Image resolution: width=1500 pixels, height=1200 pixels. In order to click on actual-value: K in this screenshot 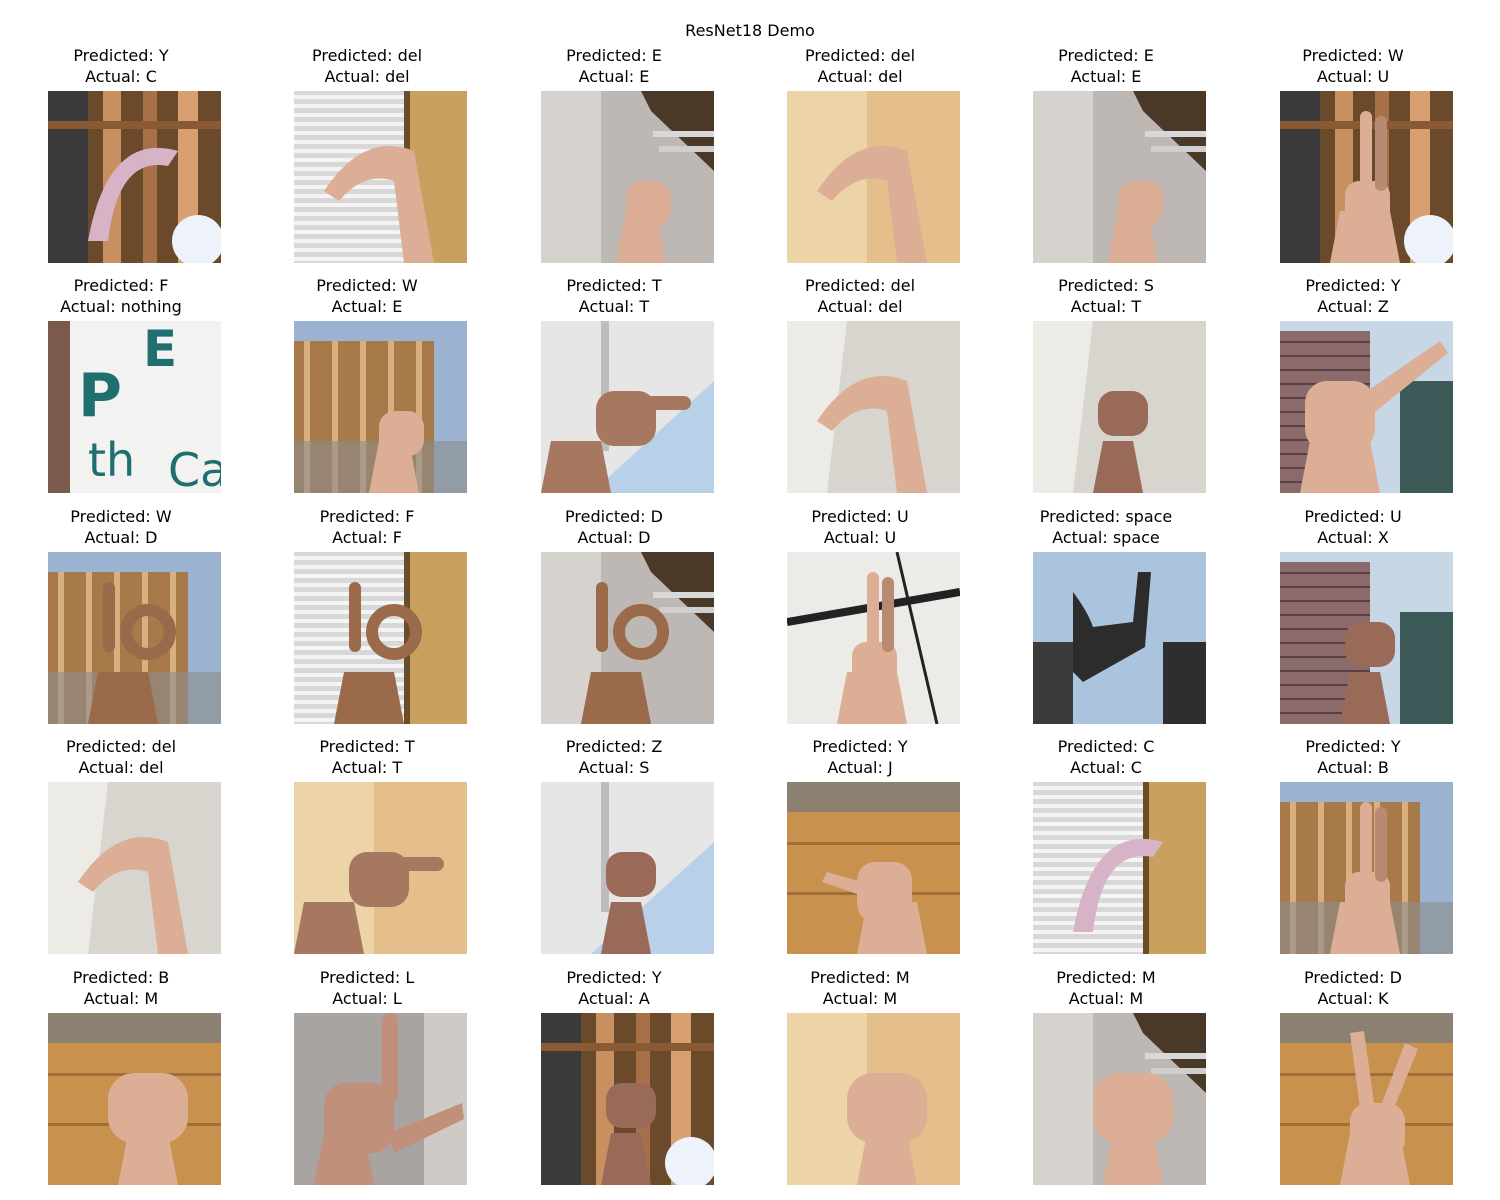, I will do `click(1383, 998)`.